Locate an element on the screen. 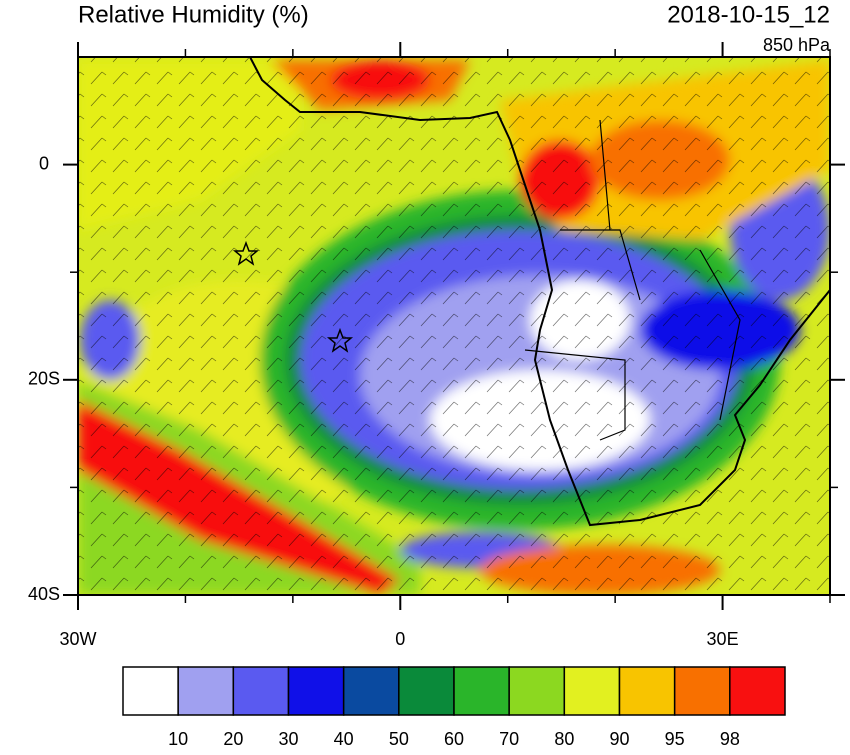 This screenshot has height=755, width=850. y-tick-label: 0 is located at coordinates (44, 163).